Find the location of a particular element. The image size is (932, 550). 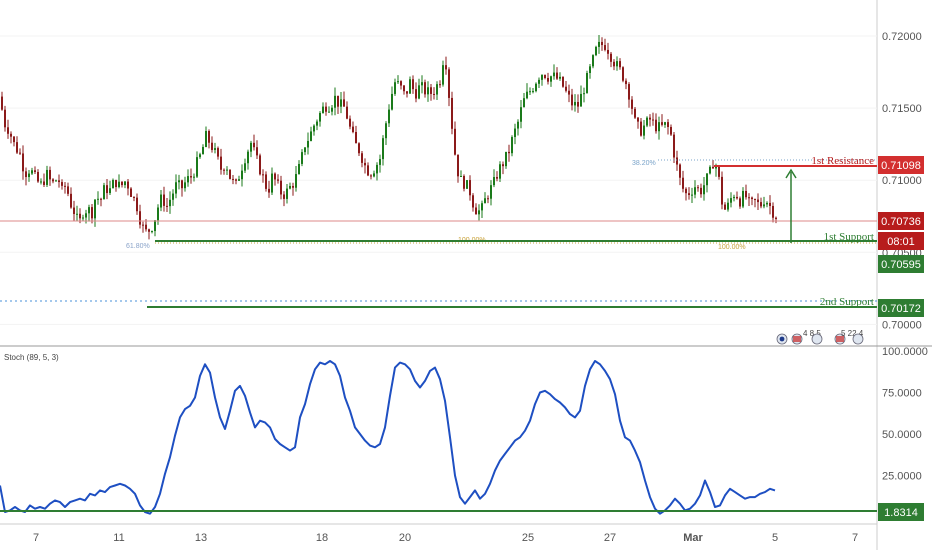

time-tick-label: 20 is located at coordinates (405, 538).